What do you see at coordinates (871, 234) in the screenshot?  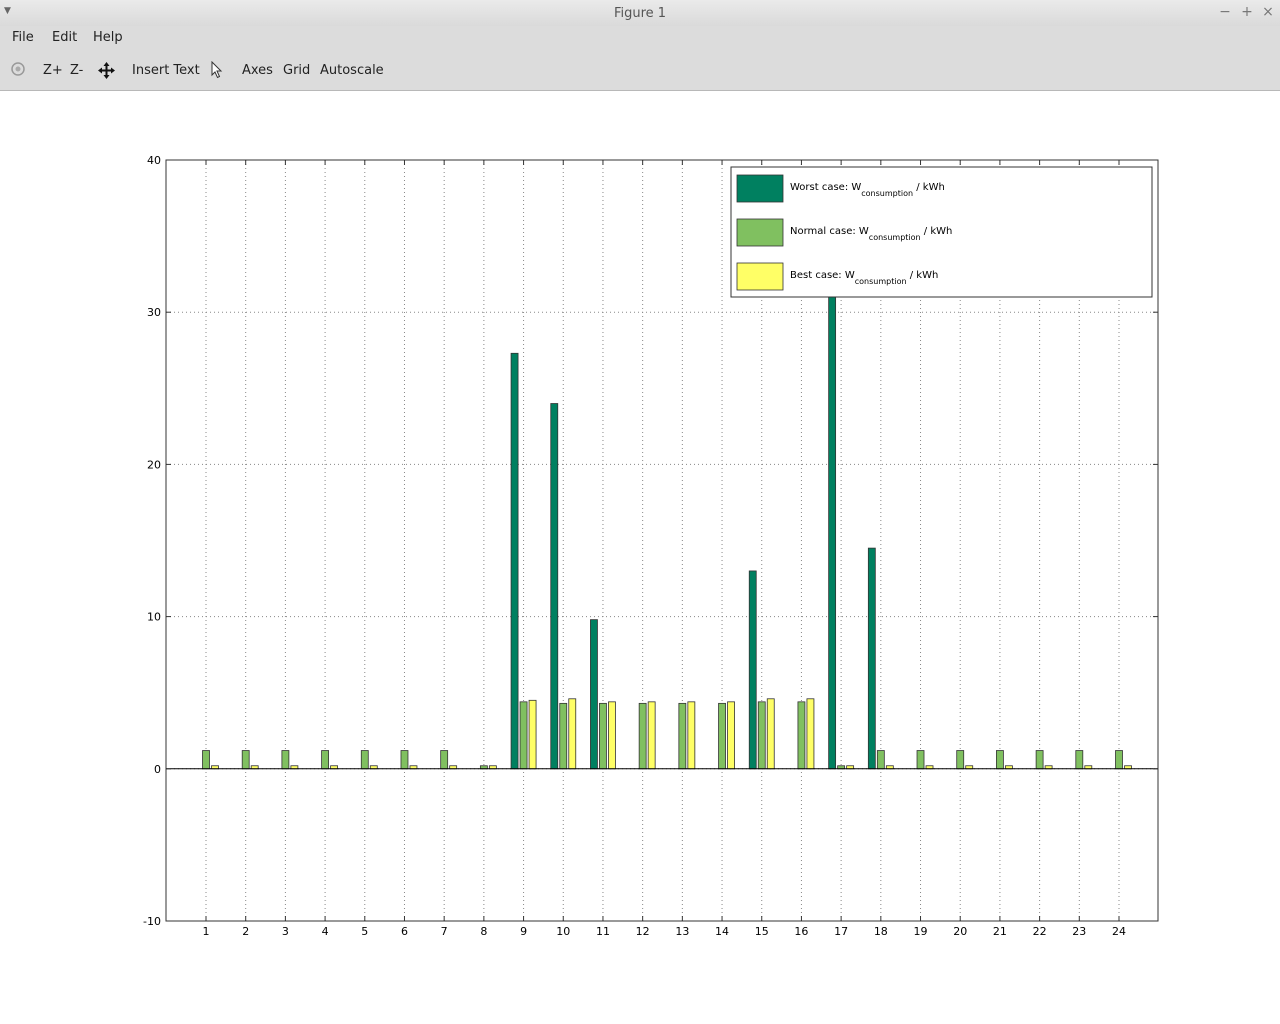 I see `legend-entry-label: Normal case: Wconsumption / kWh` at bounding box center [871, 234].